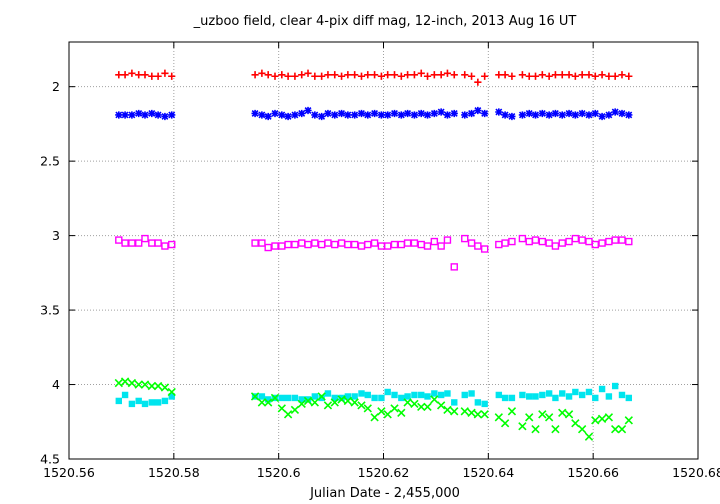  Describe the element at coordinates (56, 384) in the screenshot. I see `y-tick-label: 4` at that location.